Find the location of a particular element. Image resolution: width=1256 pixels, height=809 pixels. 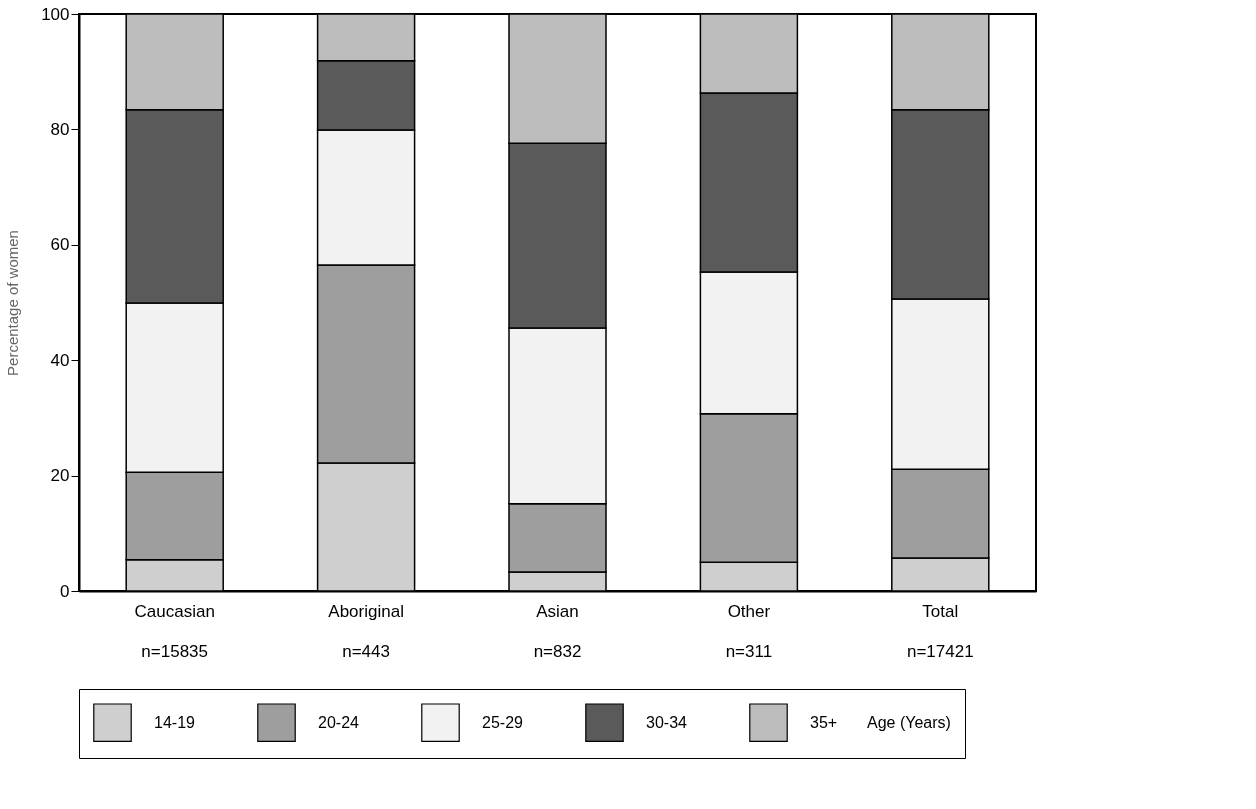

y-tick-label: 100 is located at coordinates (55, 14).